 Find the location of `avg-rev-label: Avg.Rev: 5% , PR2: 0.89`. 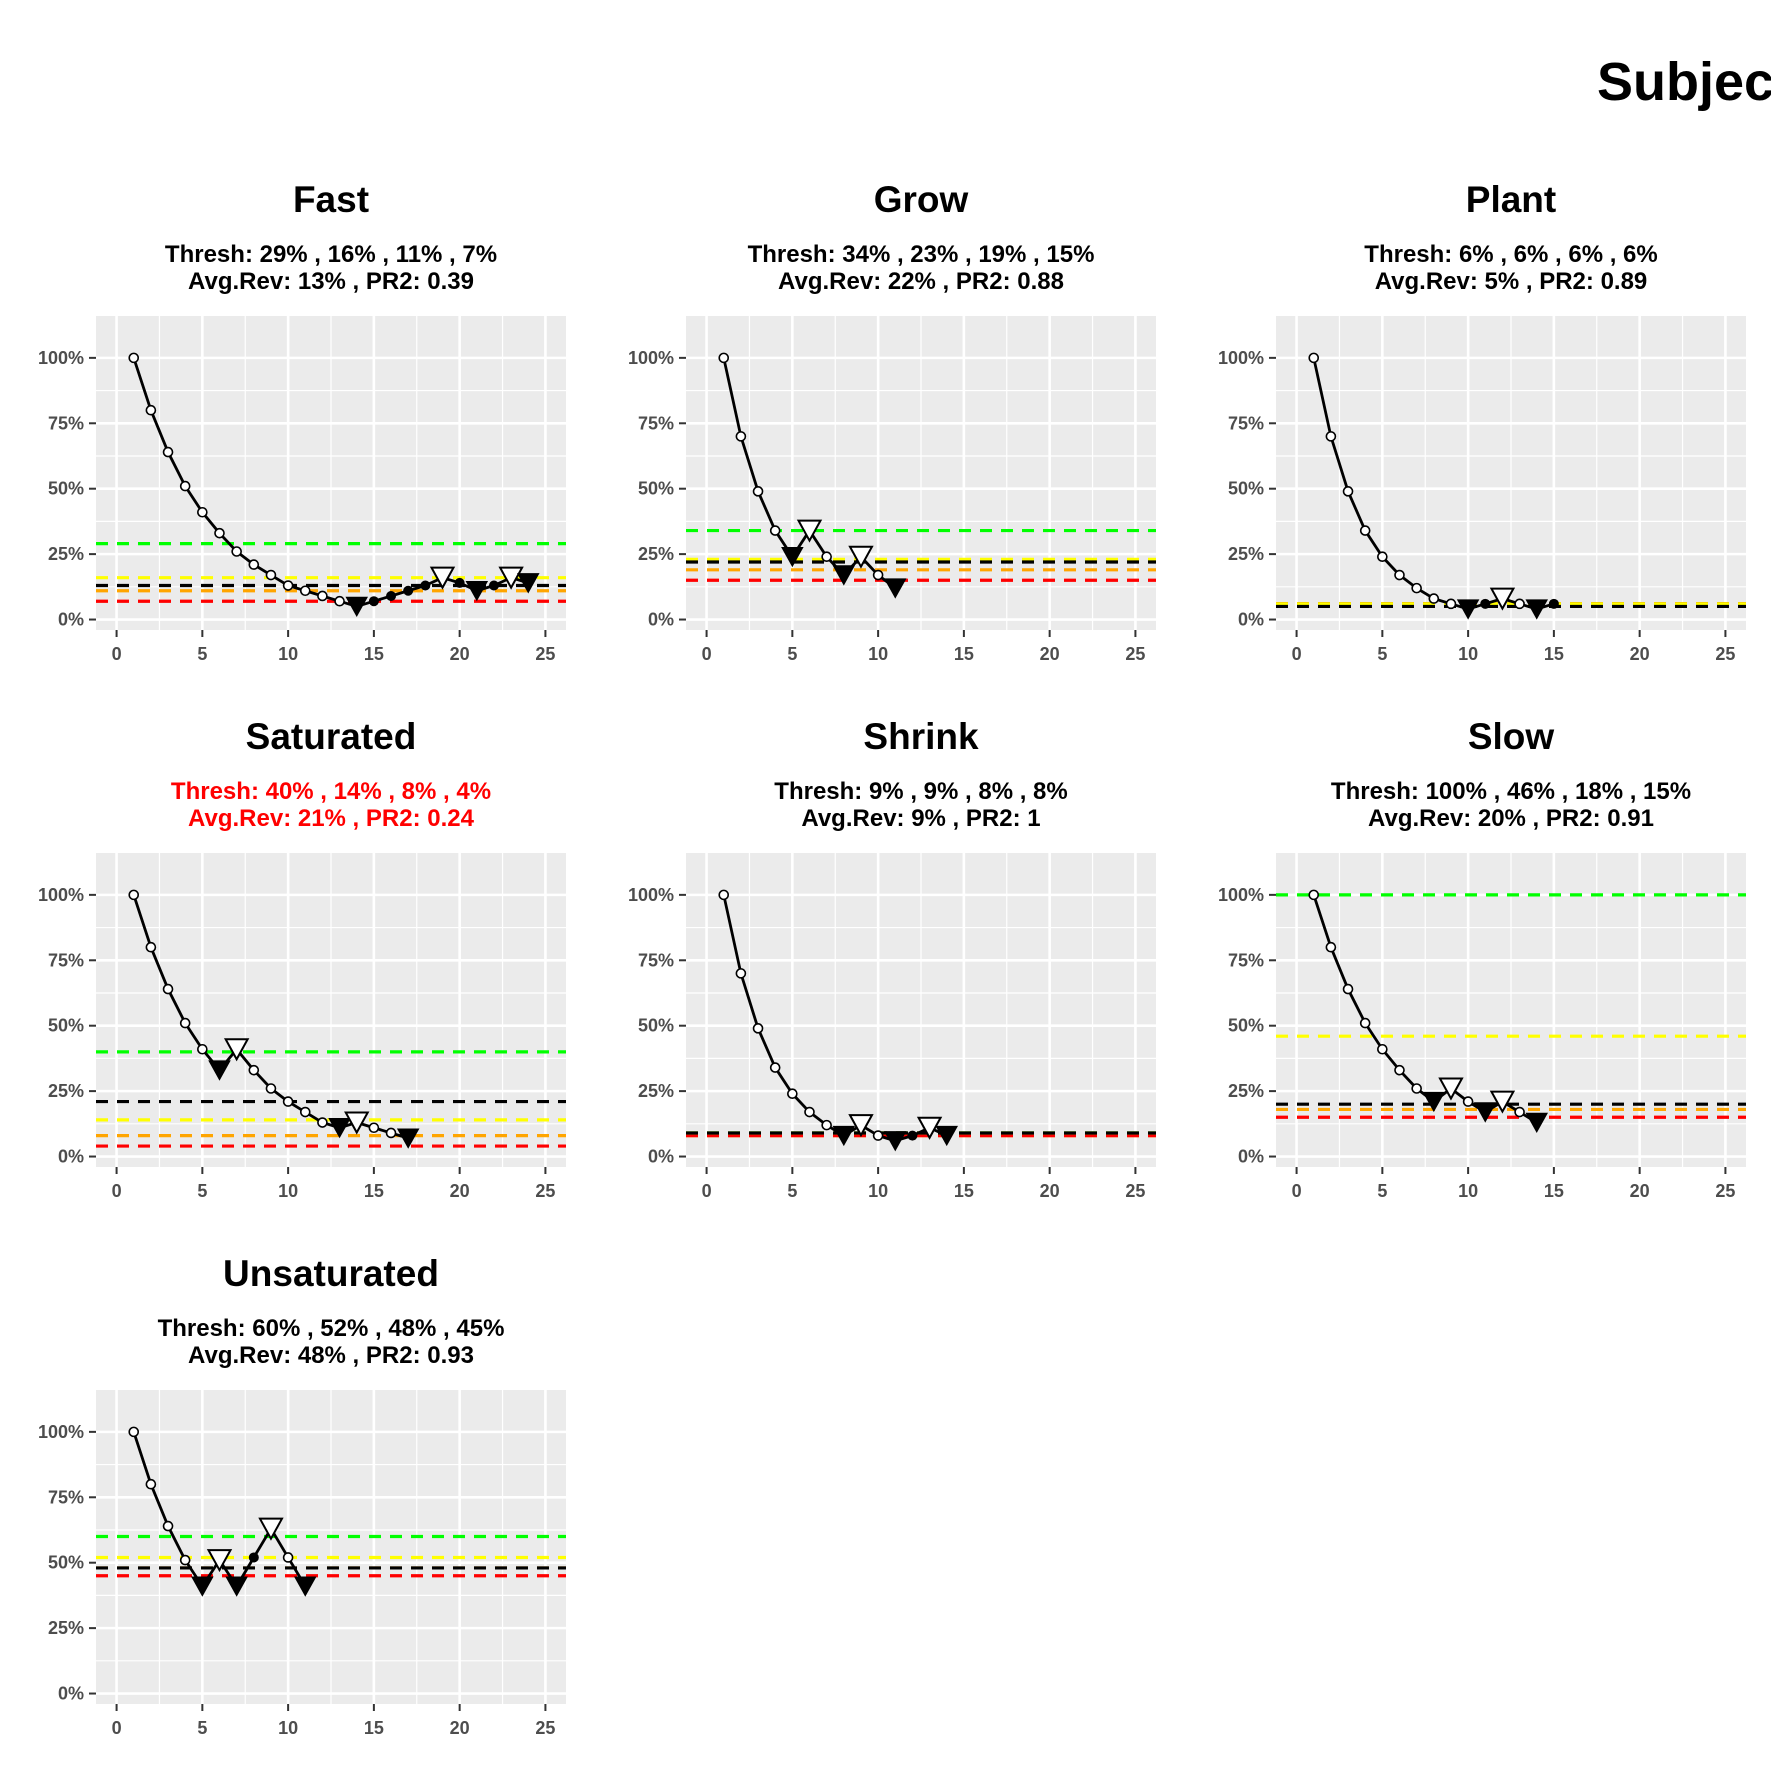

avg-rev-label: Avg.Rev: 5% , PR2: 0.89 is located at coordinates (1511, 281).